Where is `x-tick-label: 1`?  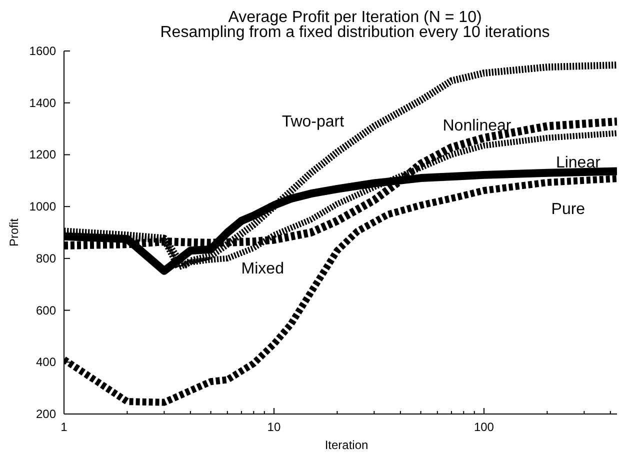 x-tick-label: 1 is located at coordinates (64, 427).